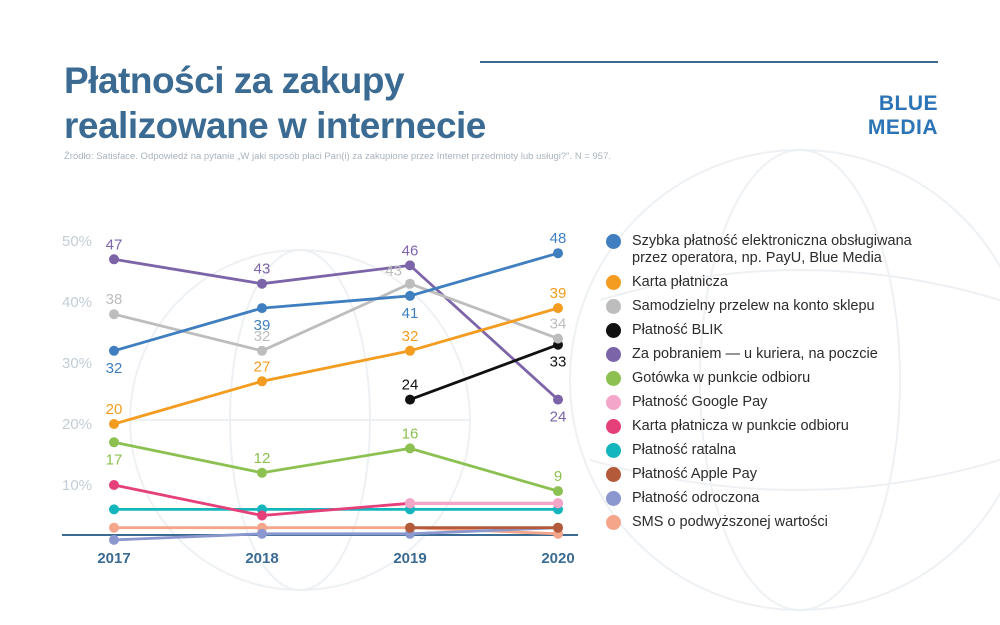 The width and height of the screenshot is (1000, 625). I want to click on legend-item: Płatność BLIK, so click(776, 330).